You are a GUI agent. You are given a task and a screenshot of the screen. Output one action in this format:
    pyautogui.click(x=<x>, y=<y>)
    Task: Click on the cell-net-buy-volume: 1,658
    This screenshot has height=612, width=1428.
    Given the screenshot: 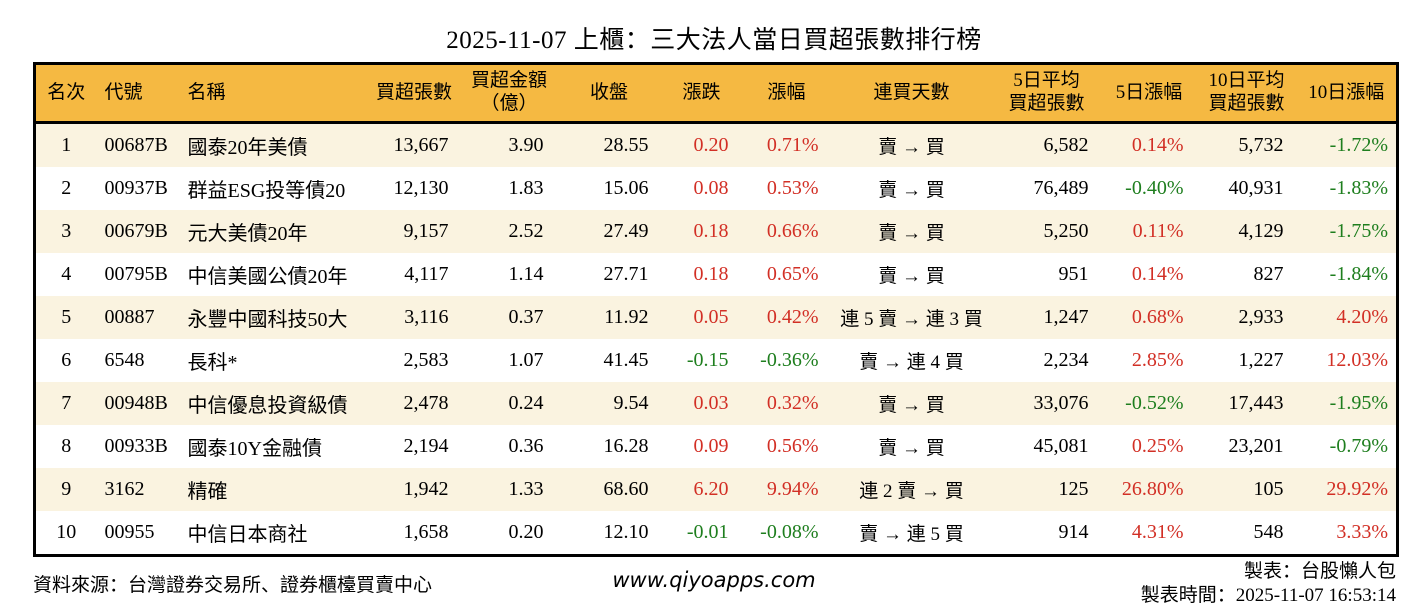 What is the action you would take?
    pyautogui.click(x=426, y=532)
    